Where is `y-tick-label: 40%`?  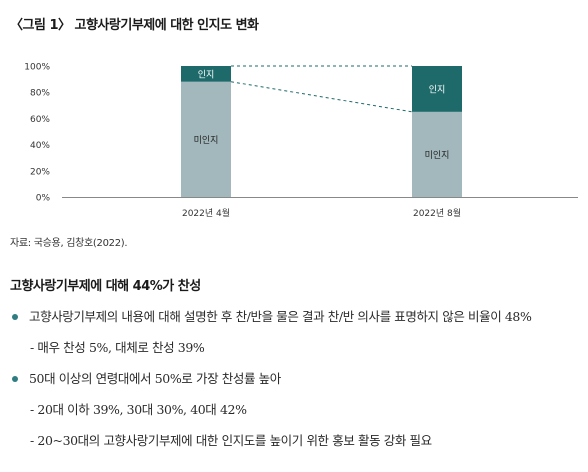 y-tick-label: 40% is located at coordinates (40, 146).